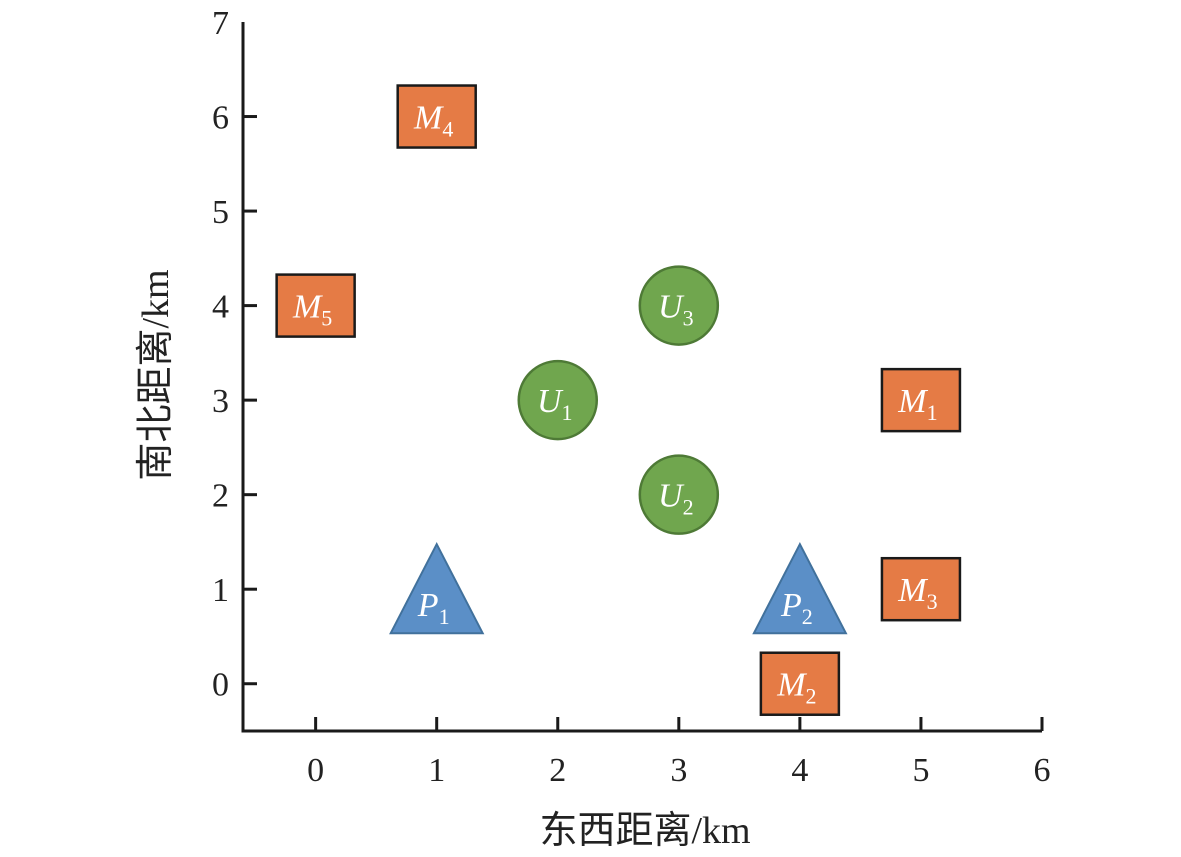 This screenshot has height=857, width=1181. What do you see at coordinates (312, 310) in the screenshot?
I see `marker-label: M5` at bounding box center [312, 310].